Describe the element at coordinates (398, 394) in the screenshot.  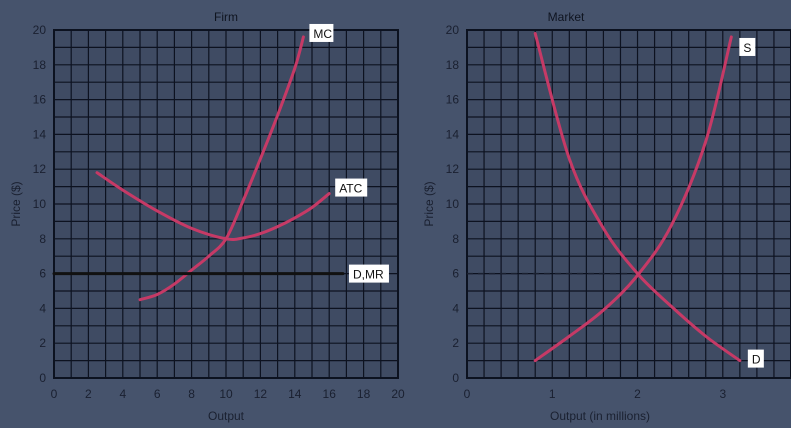
I see `x-tick-label: 20` at that location.